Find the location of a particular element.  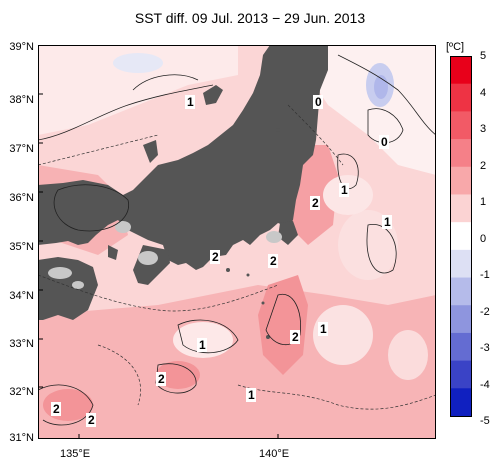

lake-tokyo-bay is located at coordinates (274, 237).